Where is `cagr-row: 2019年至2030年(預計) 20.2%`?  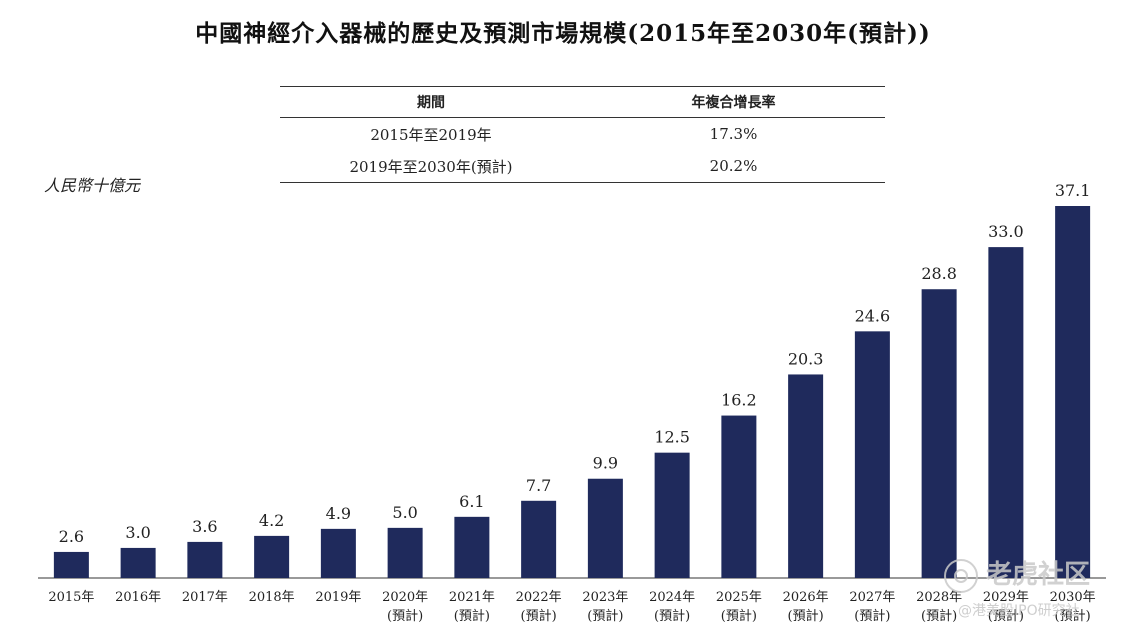
cagr-row: 2019年至2030年(預計) 20.2% is located at coordinates (582, 166).